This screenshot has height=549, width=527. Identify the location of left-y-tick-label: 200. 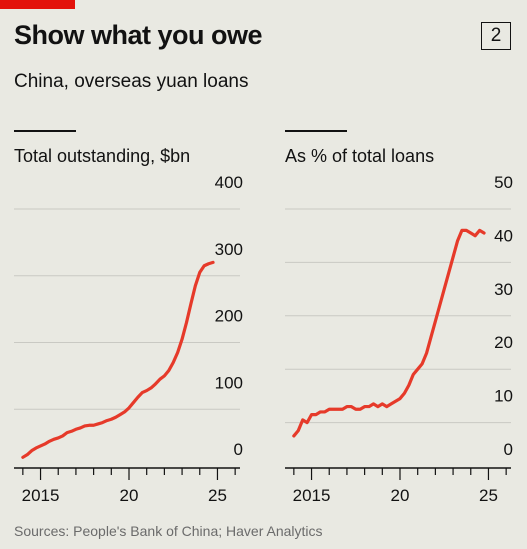
(229, 316).